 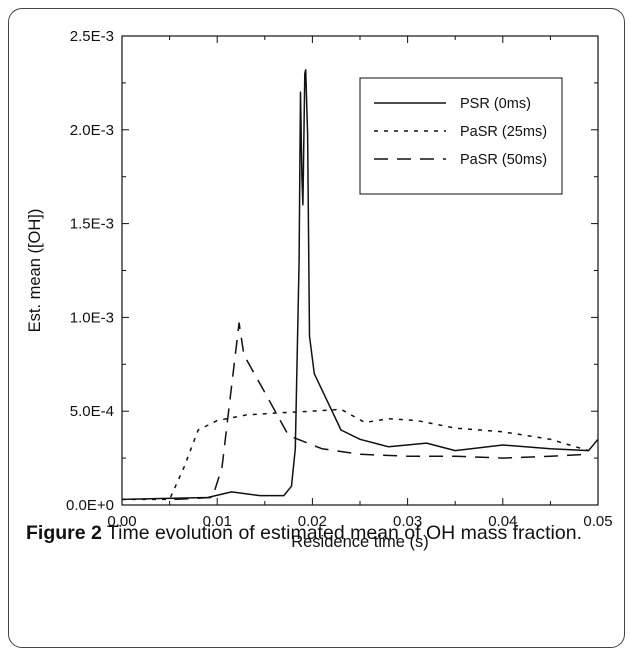 What do you see at coordinates (495, 104) in the screenshot?
I see `legend-entry: PSR (0ms)` at bounding box center [495, 104].